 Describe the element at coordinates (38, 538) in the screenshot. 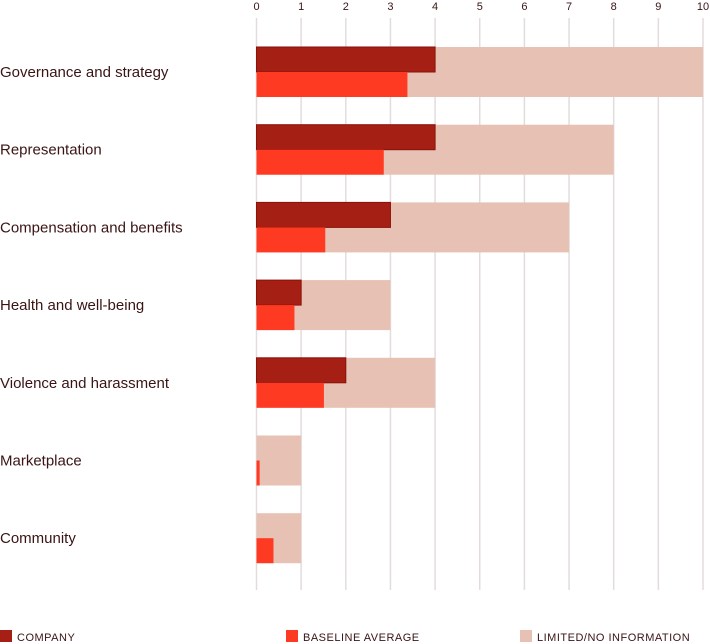

I see `category-label: Community` at that location.